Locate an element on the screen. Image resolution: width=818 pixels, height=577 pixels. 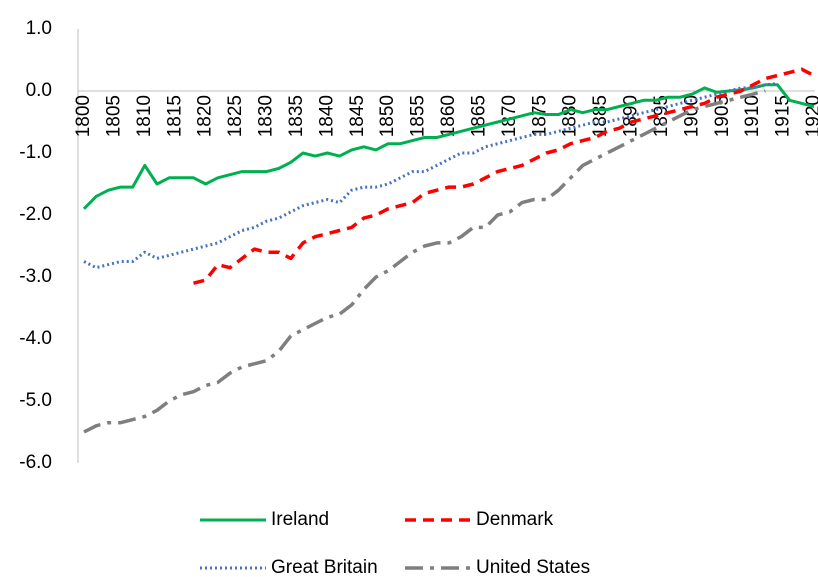
x-tick-label: 1875 is located at coordinates (539, 116).